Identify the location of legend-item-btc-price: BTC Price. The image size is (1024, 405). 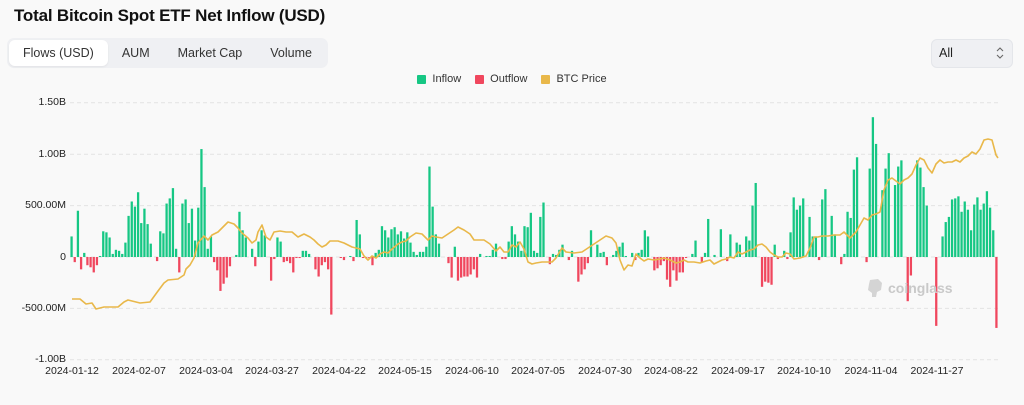
(574, 79).